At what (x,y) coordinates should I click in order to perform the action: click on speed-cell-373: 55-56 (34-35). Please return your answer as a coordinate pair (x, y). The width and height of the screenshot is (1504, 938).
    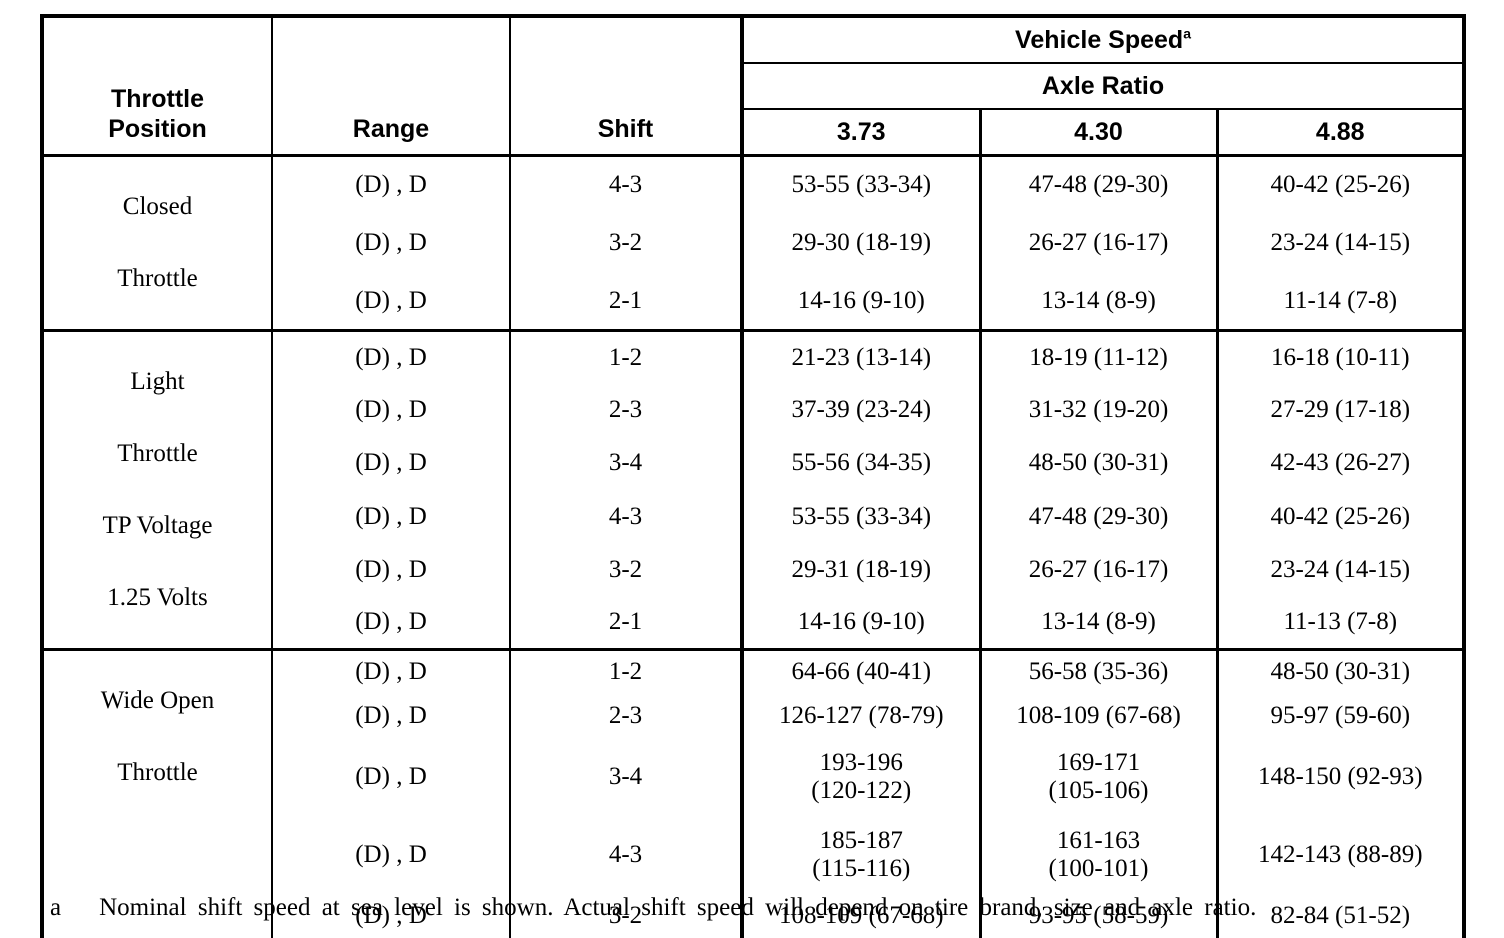
    Looking at the image, I should click on (860, 463).